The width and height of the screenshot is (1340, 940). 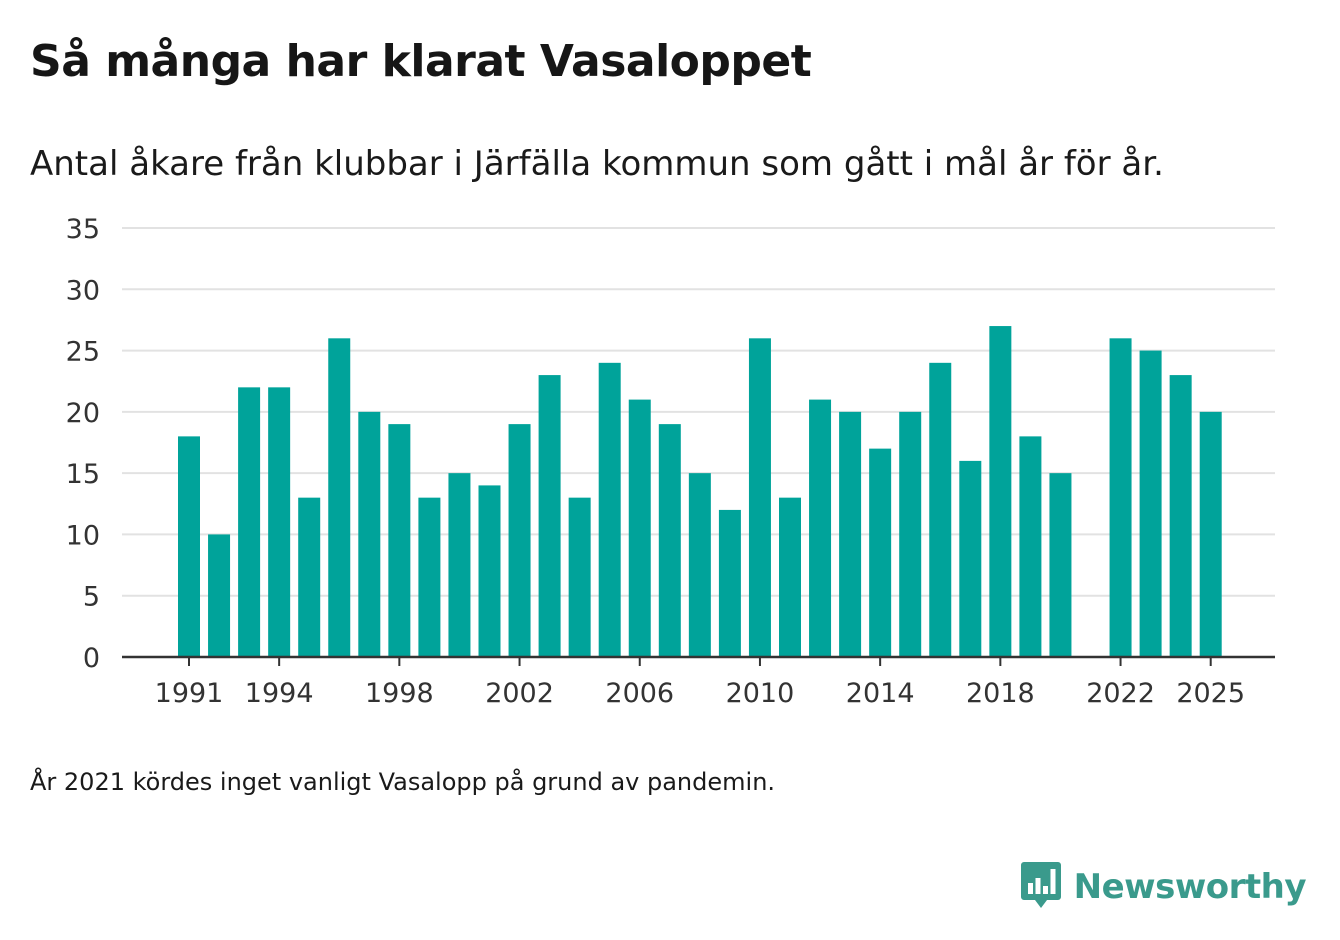 What do you see at coordinates (639, 528) in the screenshot?
I see `bar-2006` at bounding box center [639, 528].